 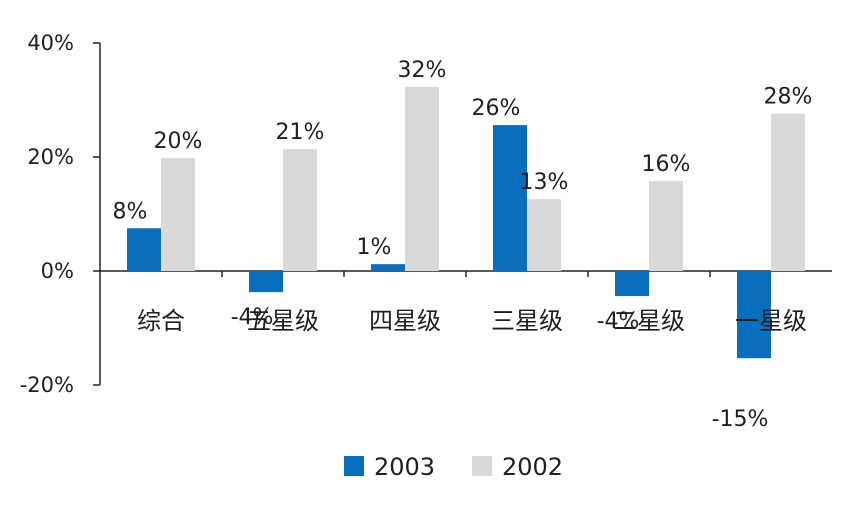 What do you see at coordinates (788, 97) in the screenshot?
I see `data-label-2002-5: 28%` at bounding box center [788, 97].